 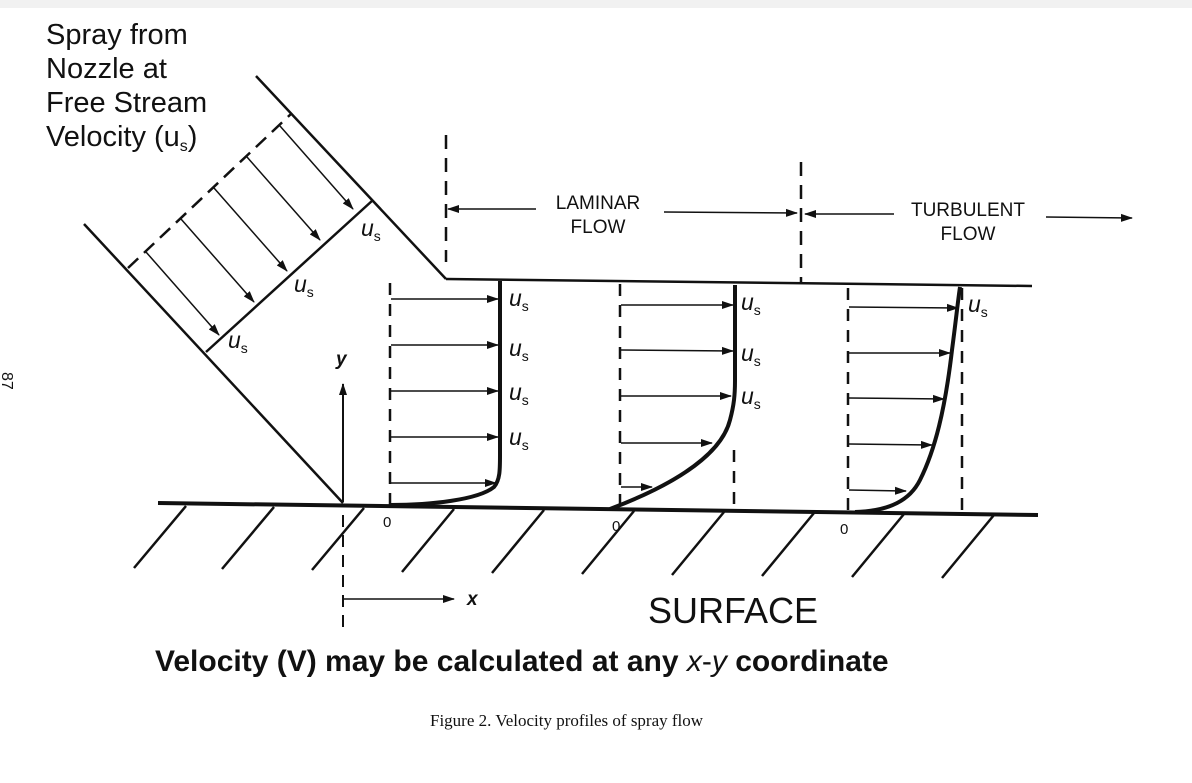 I want to click on region-labels: LAMINAR FLOW TURBULENT FLOW, so click(x=791, y=219).